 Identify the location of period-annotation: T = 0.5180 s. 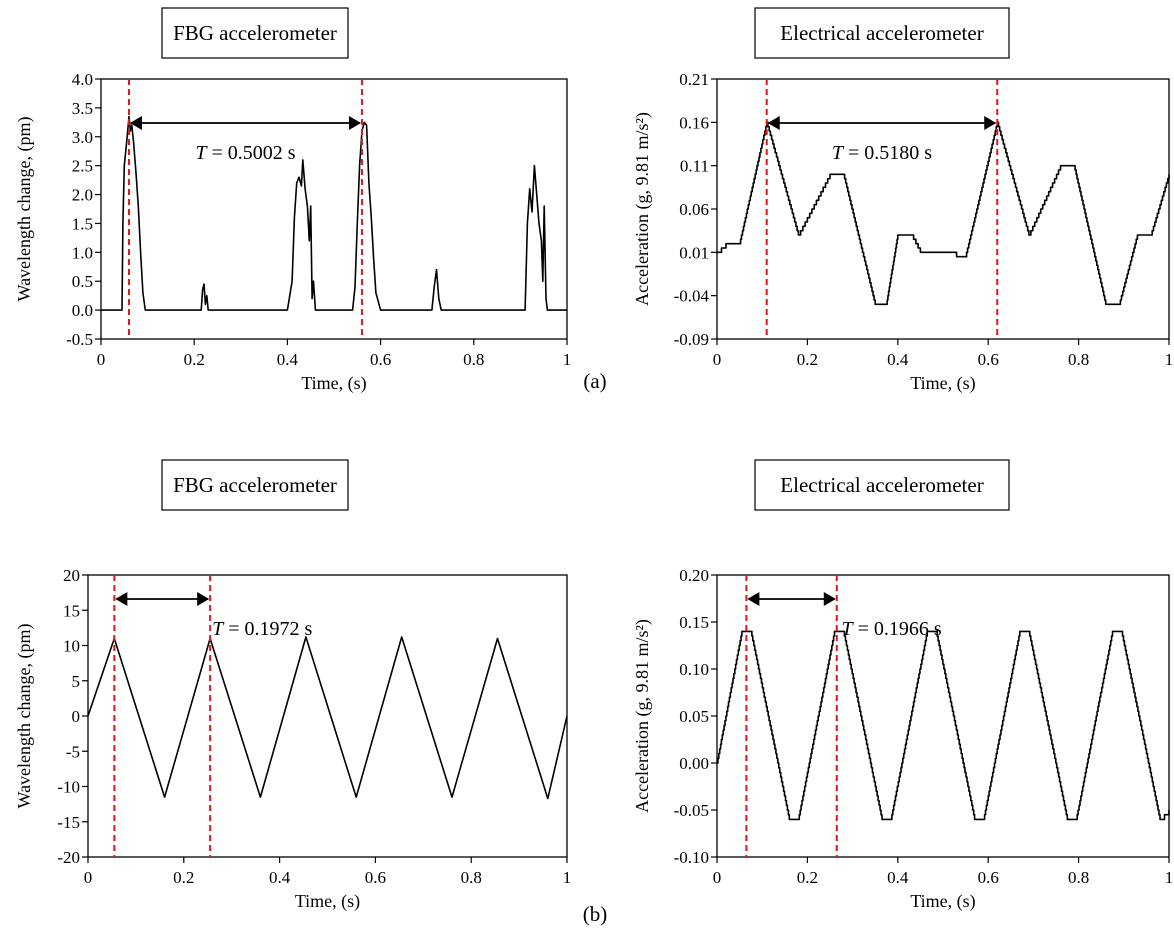
(882, 153).